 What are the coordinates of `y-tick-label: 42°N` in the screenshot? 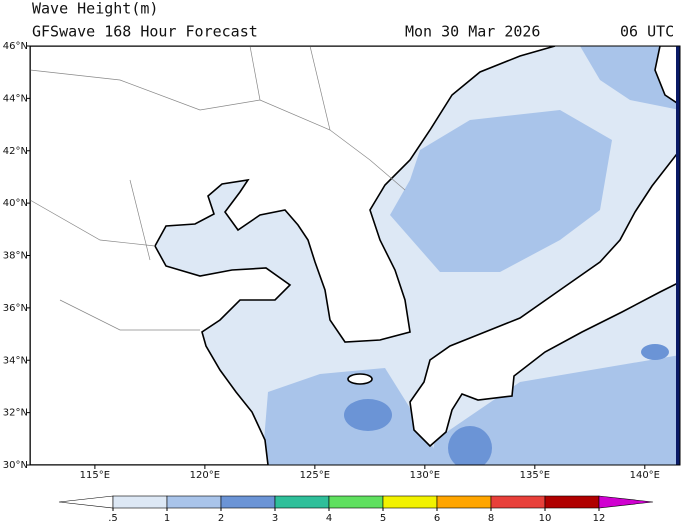 It's located at (15, 151).